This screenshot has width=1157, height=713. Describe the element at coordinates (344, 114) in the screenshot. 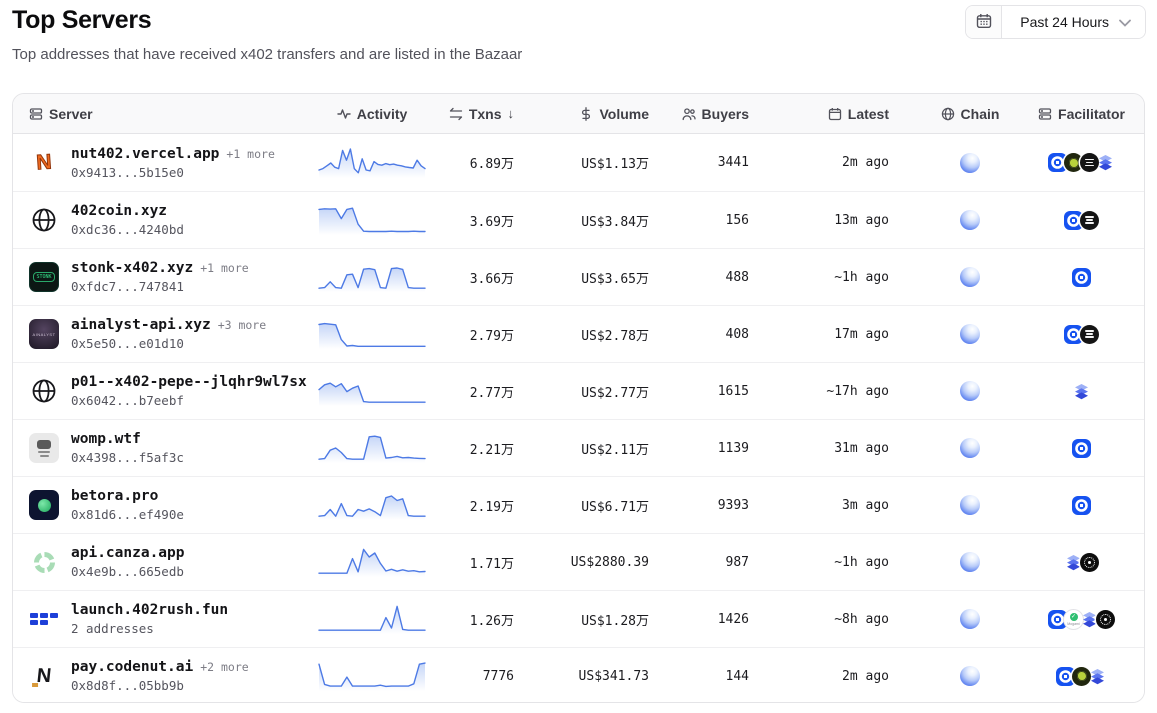

I see `activity-icon` at that location.